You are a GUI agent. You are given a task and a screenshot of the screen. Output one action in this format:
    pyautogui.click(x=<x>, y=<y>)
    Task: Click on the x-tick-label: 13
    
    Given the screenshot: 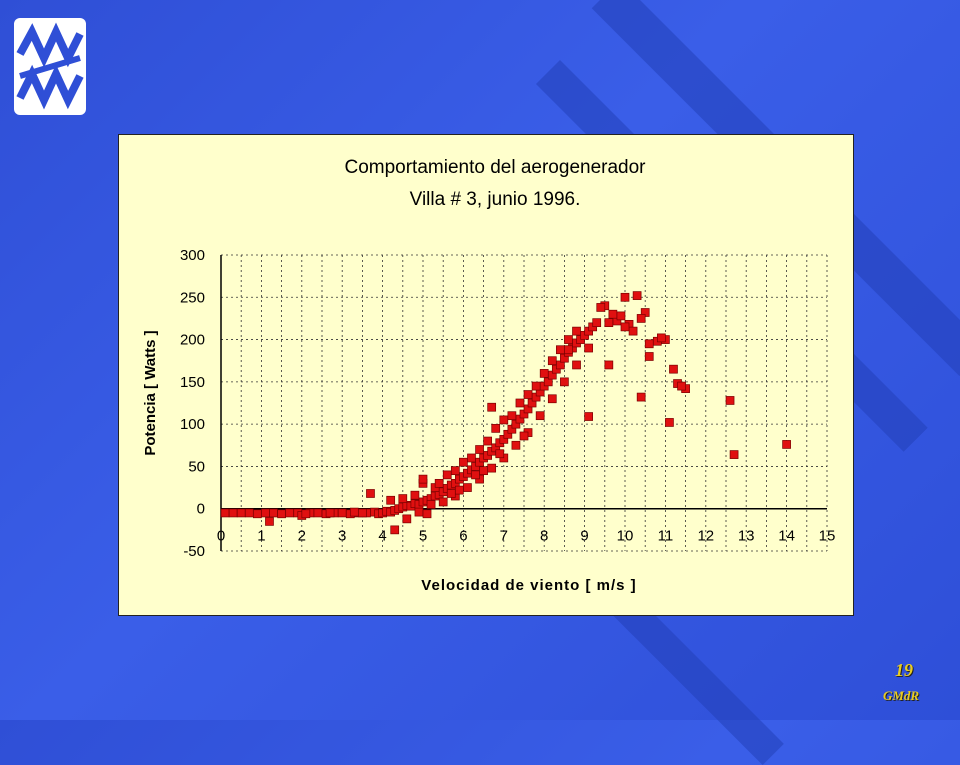 What is the action you would take?
    pyautogui.click(x=746, y=536)
    